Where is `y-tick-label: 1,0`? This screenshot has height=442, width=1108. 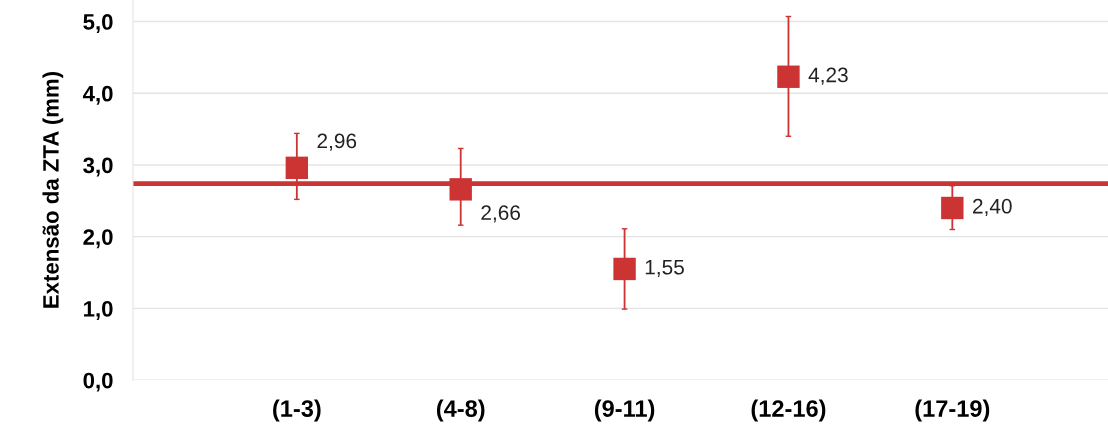 y-tick-label: 1,0 is located at coordinates (98, 310).